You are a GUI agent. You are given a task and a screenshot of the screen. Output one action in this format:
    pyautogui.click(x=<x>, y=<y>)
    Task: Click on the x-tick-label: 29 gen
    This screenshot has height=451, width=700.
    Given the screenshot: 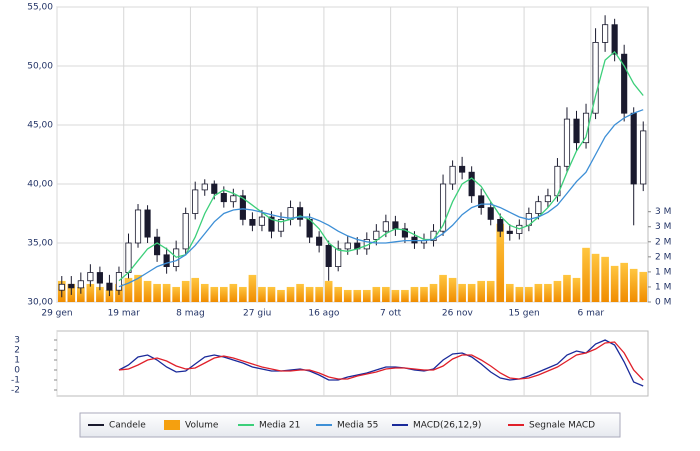 What is the action you would take?
    pyautogui.click(x=56, y=314)
    